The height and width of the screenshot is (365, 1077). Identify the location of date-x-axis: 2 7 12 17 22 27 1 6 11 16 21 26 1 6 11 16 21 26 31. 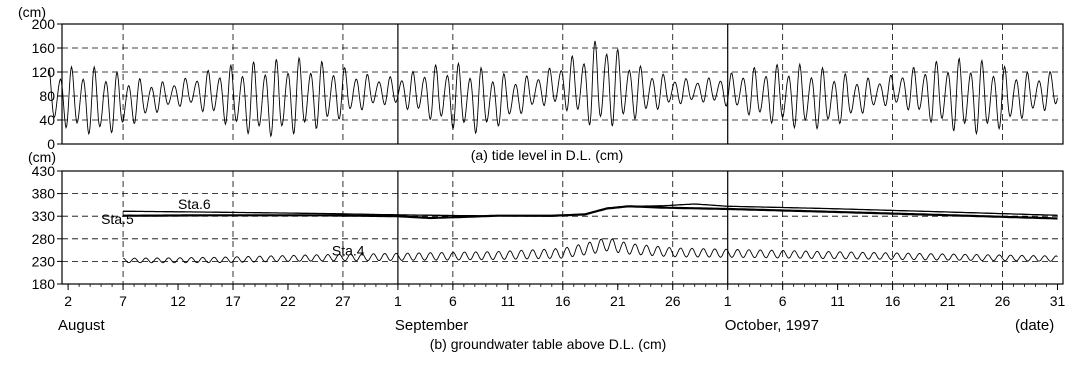
(565, 296).